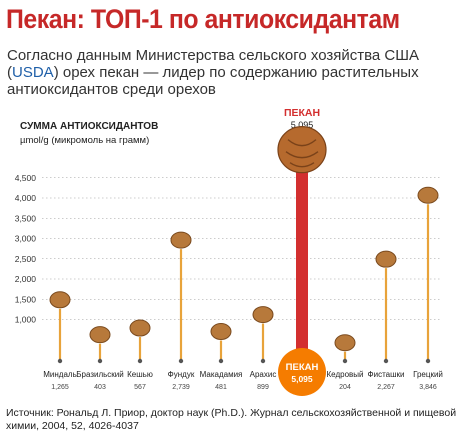 Image resolution: width=474 pixels, height=444 pixels. What do you see at coordinates (100, 387) in the screenshot?
I see `value-label: 403` at bounding box center [100, 387].